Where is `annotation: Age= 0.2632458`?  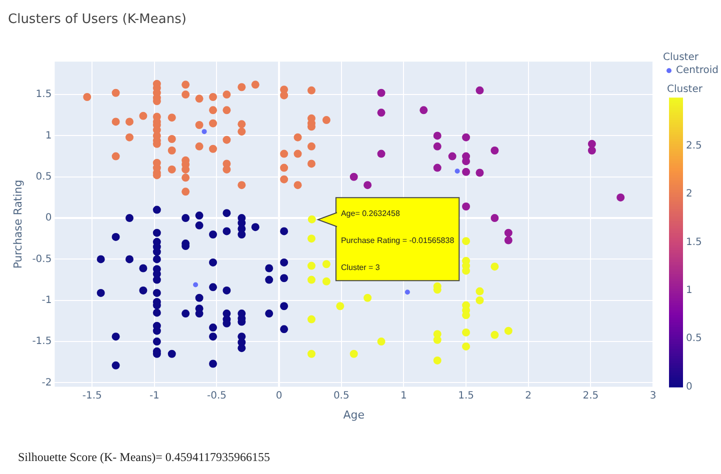 annotation: Age= 0.2632458 is located at coordinates (370, 213).